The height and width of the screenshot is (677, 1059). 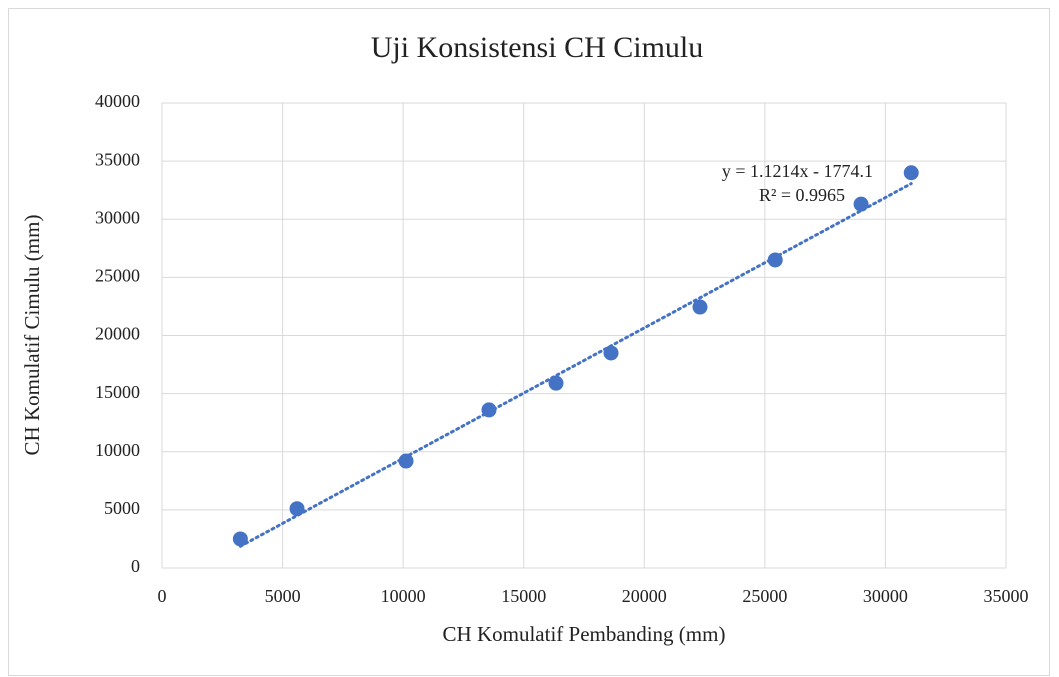 I want to click on chart-title: Uji Konsistensi CH Cimulu, so click(x=537, y=47).